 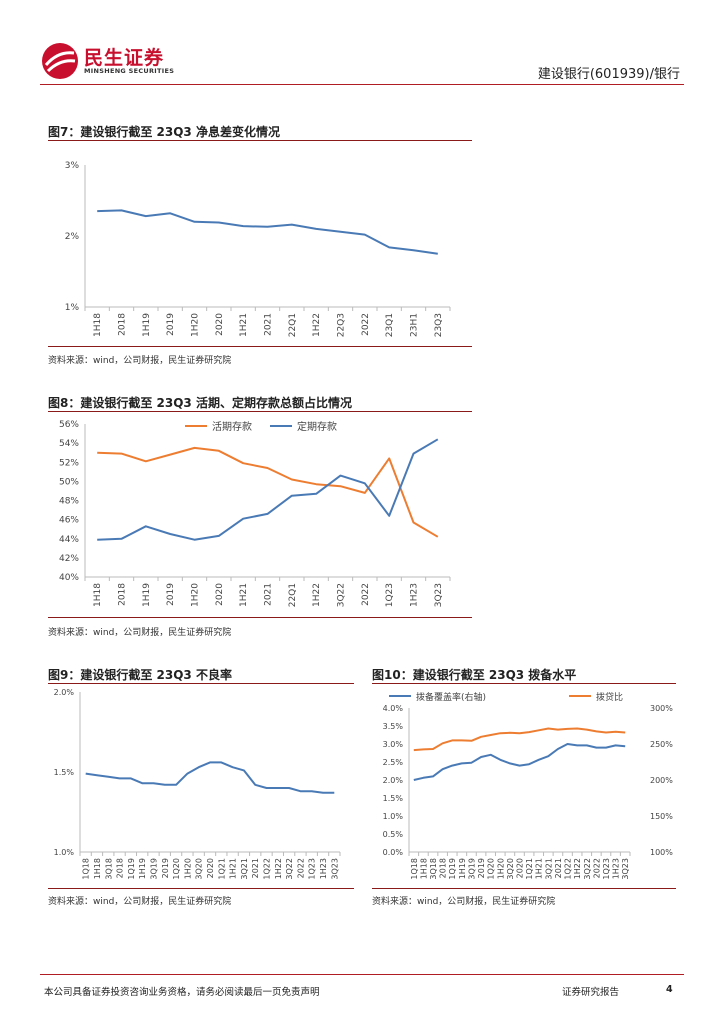 I want to click on fig7-xtick-label: 2019, so click(x=171, y=324).